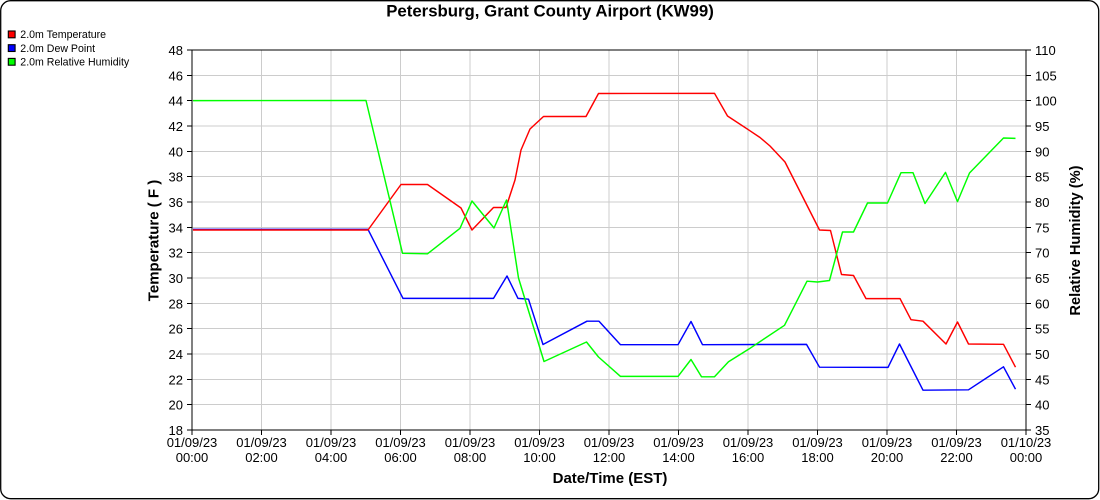  I want to click on svg-text: Date/Time (EST), so click(610, 478).